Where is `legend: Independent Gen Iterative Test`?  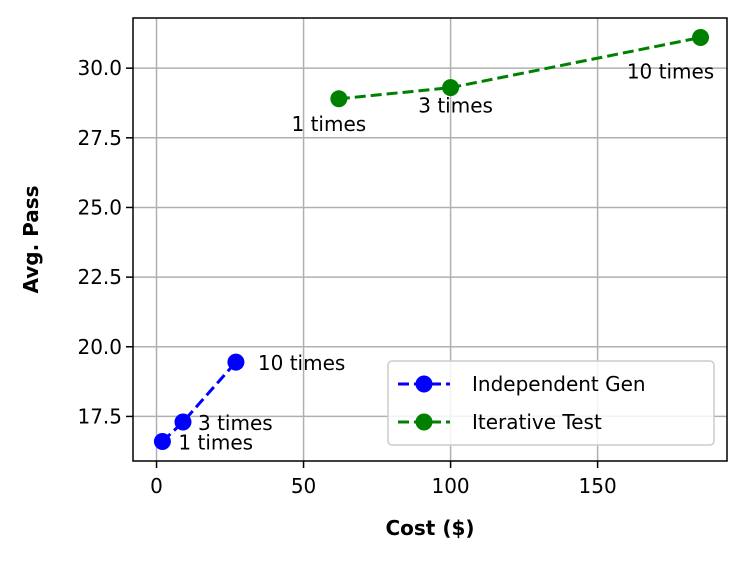
legend: Independent Gen Iterative Test is located at coordinates (551, 403).